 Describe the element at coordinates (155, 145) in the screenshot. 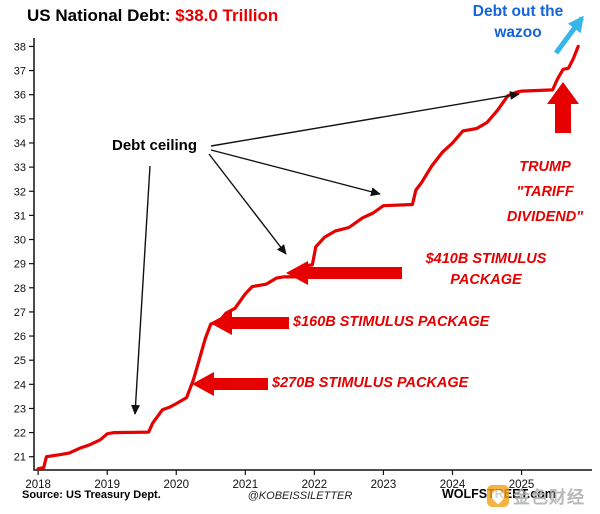

I see `debt-ceiling-label: Debt ceiling` at that location.